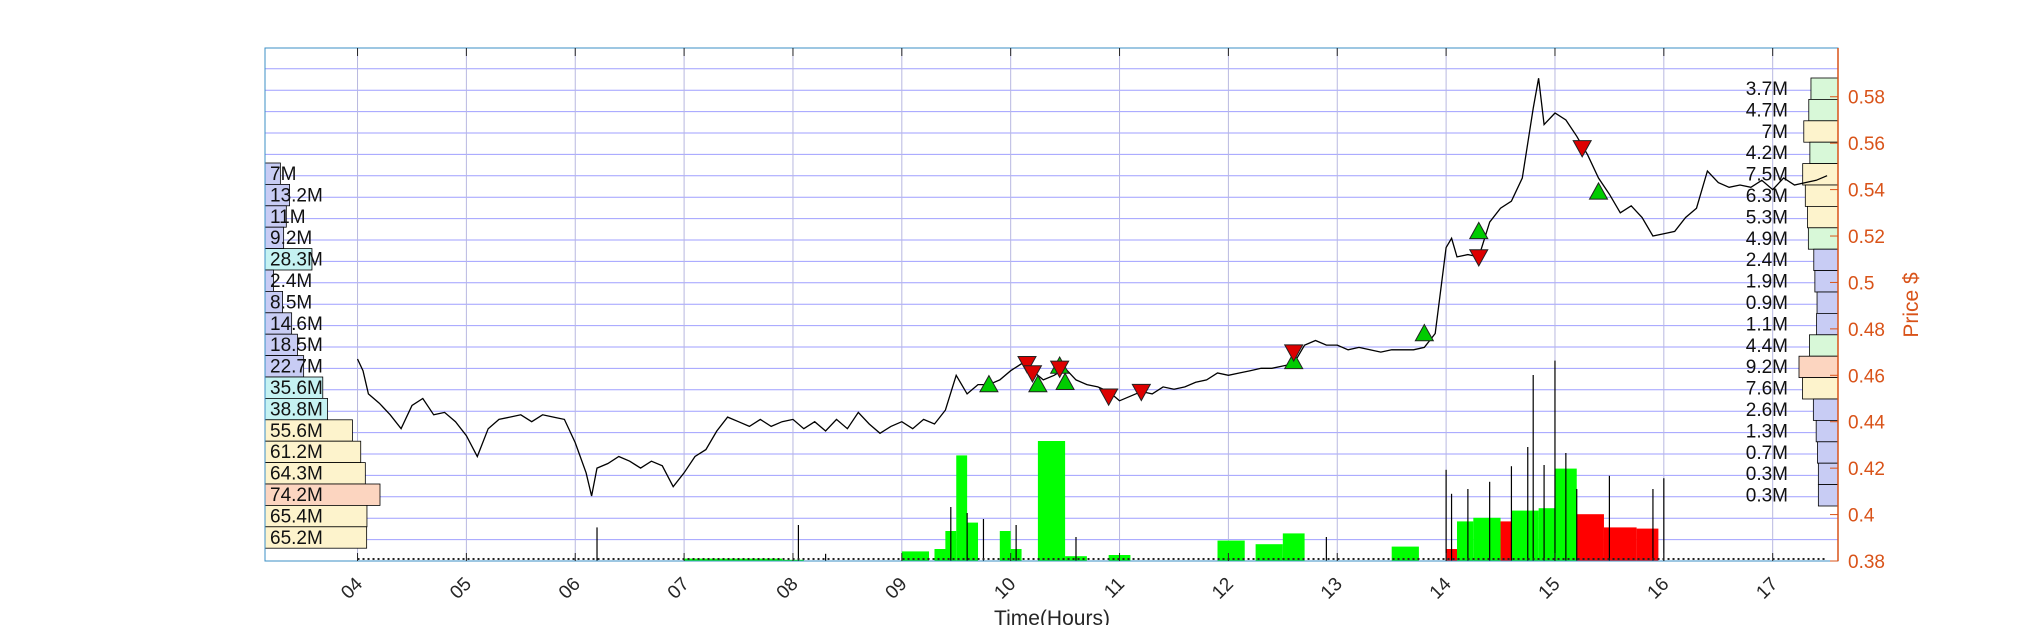 This screenshot has width=2031, height=625. I want to click on right-profile-label: 2.6M, so click(1767, 410).